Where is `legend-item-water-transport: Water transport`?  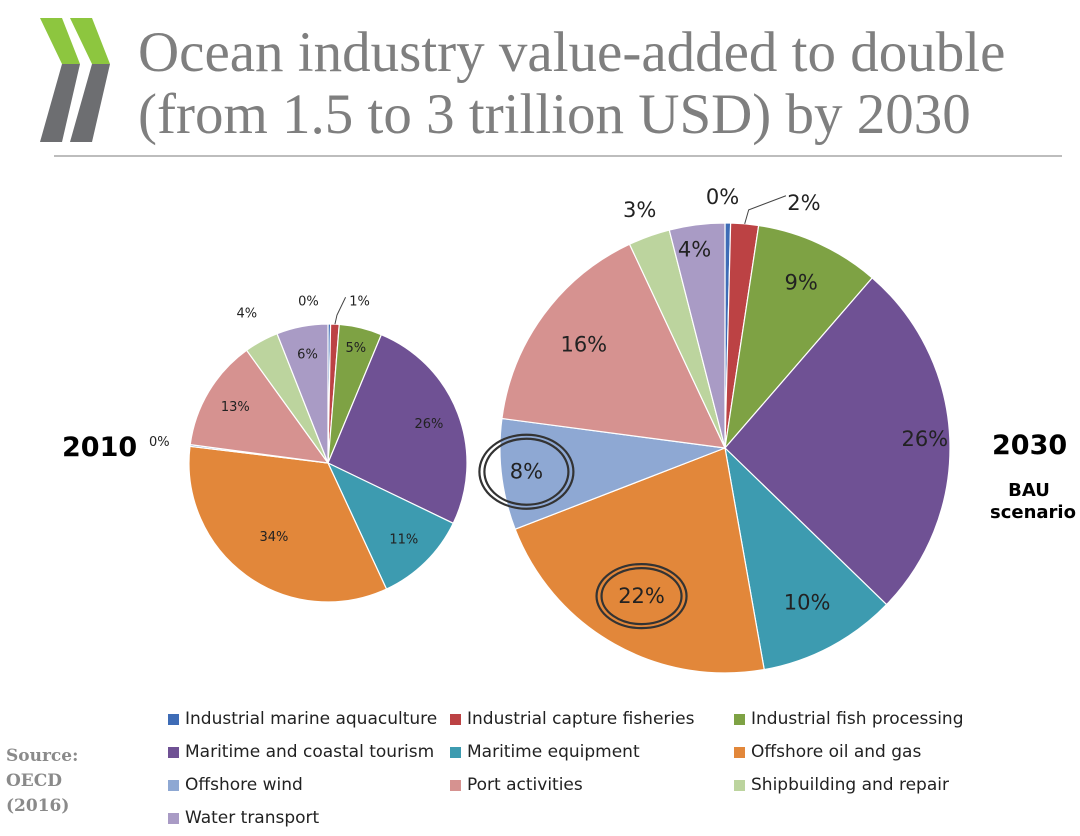 legend-item-water-transport: Water transport is located at coordinates (243, 818).